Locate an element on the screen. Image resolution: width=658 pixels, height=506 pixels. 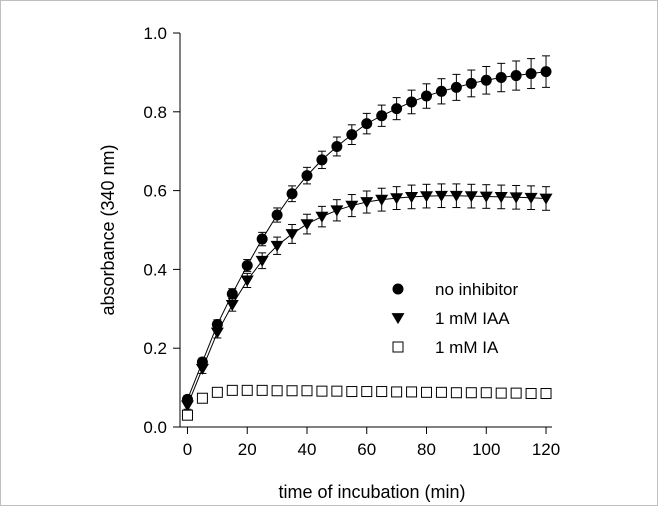
x-tick-label: 60 is located at coordinates (366, 449).